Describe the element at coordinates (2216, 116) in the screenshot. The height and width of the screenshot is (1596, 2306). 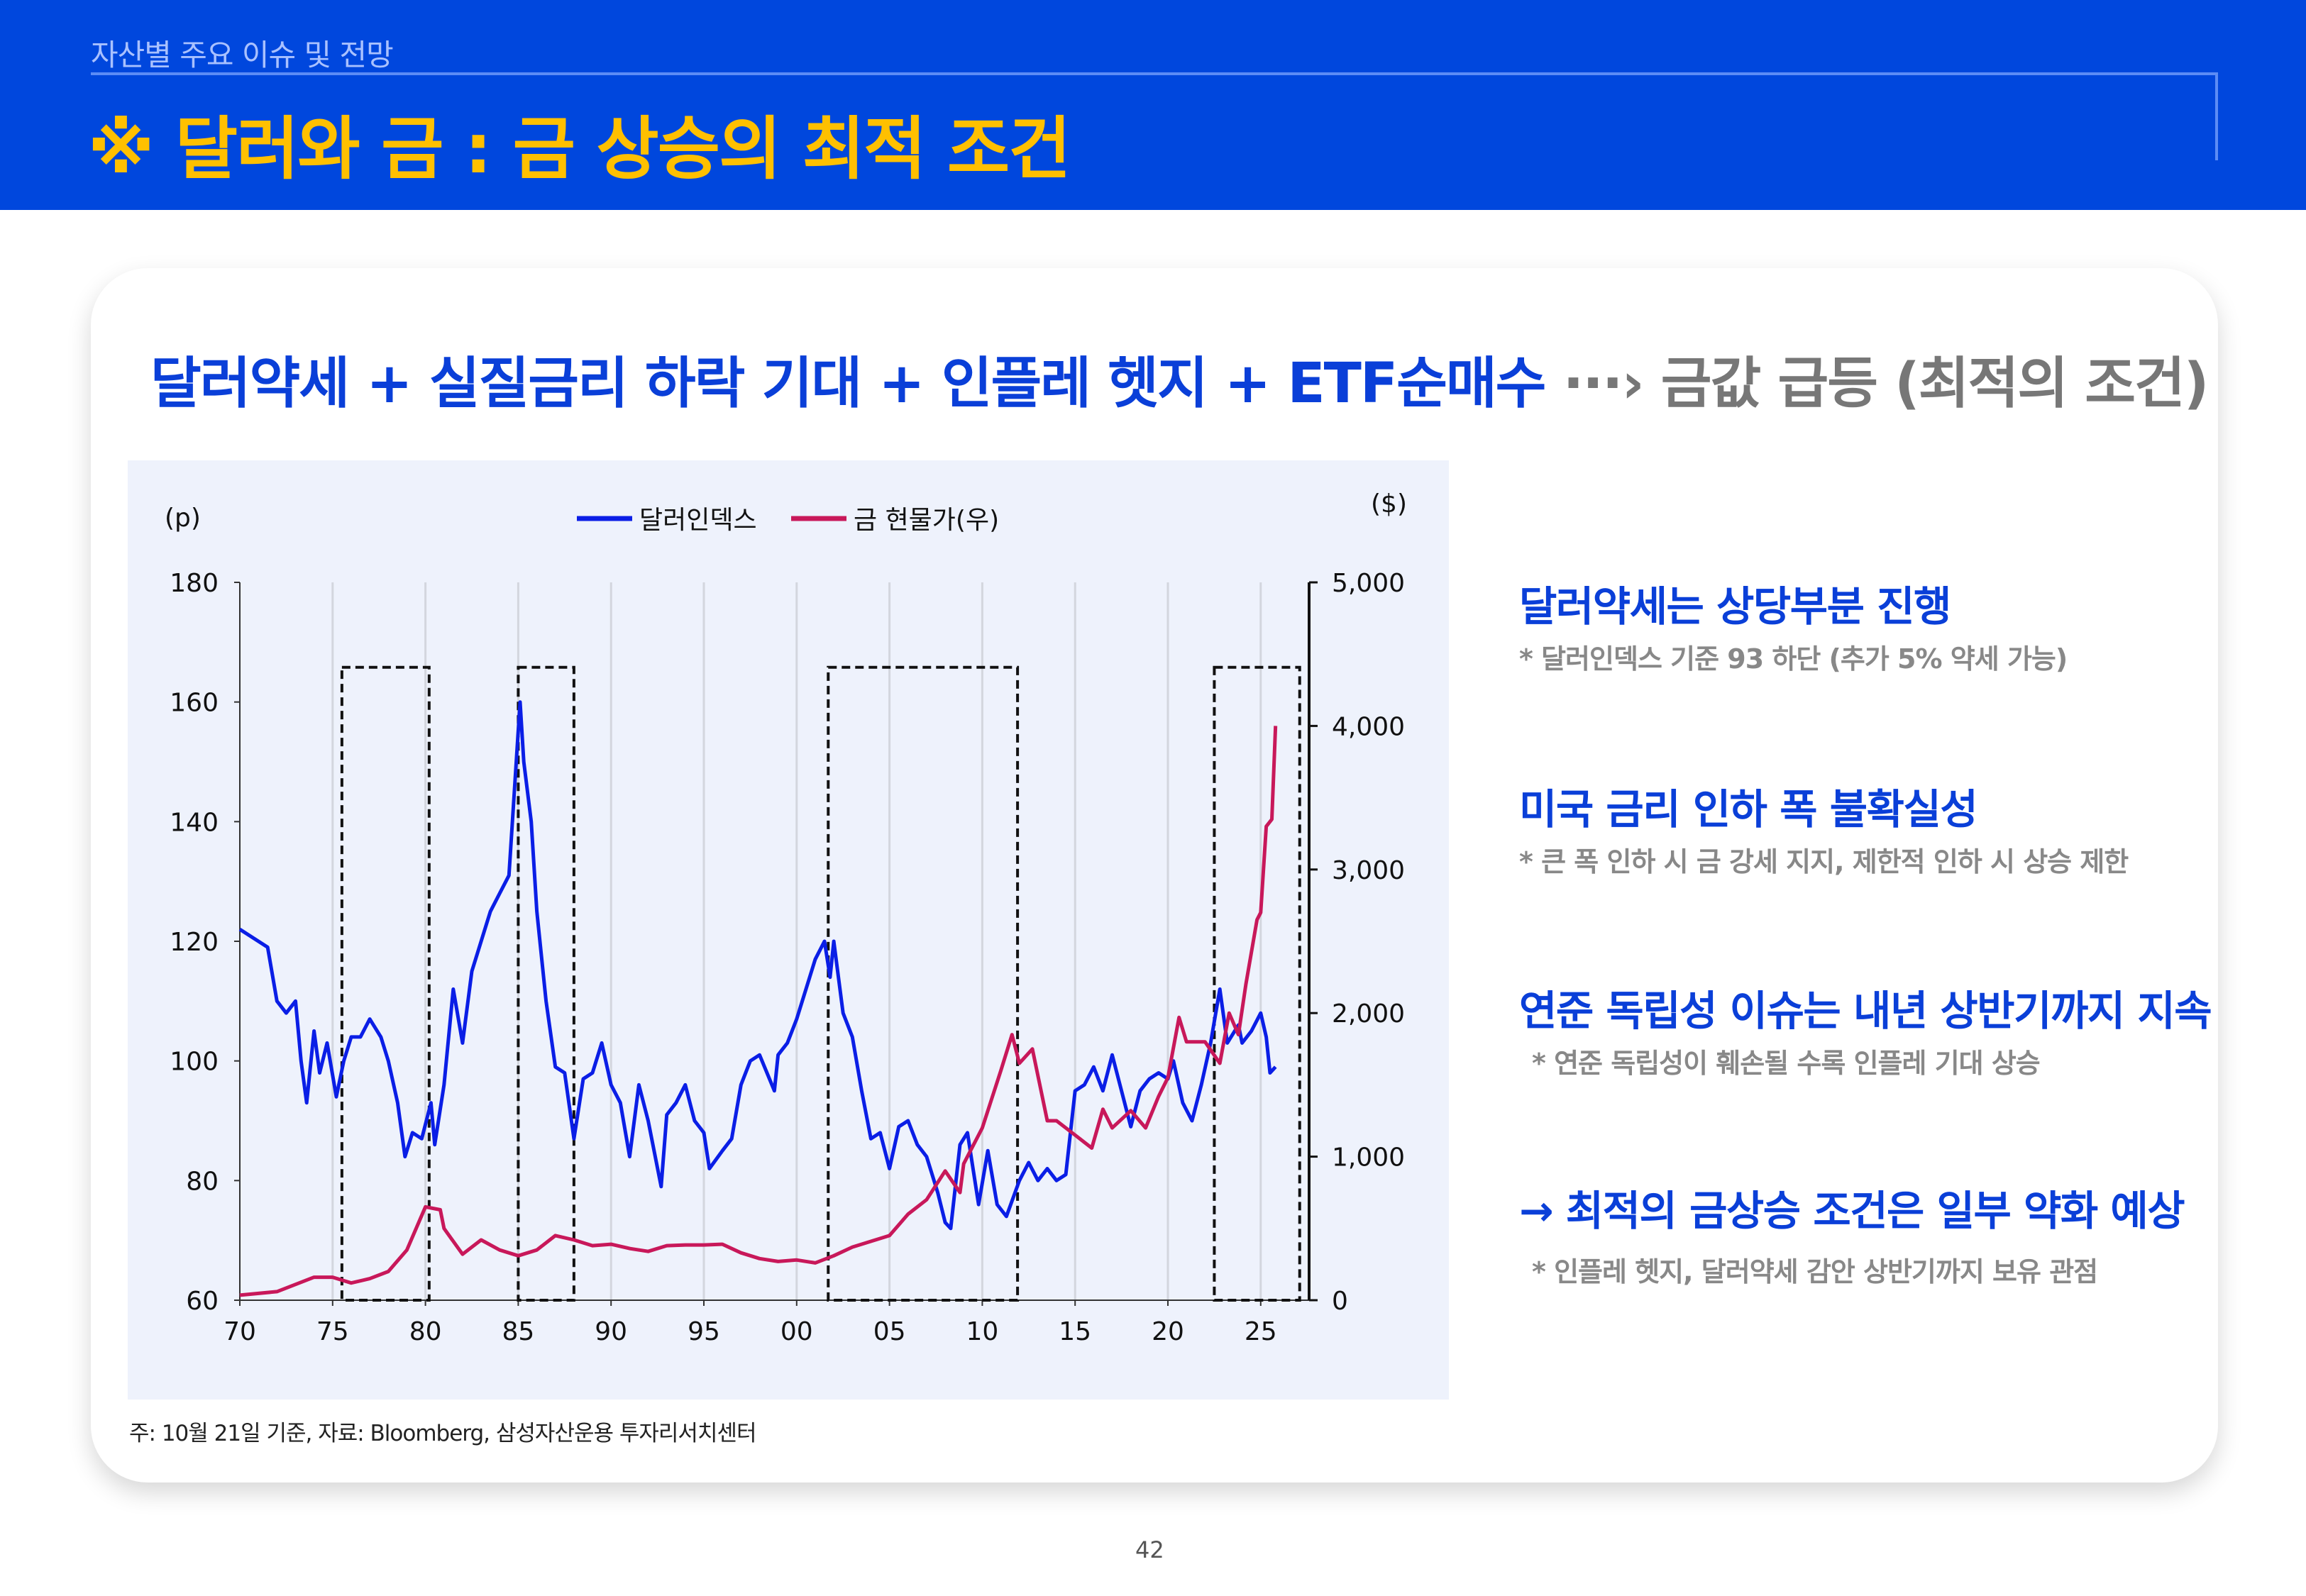
I see `header-divider-vertical` at that location.